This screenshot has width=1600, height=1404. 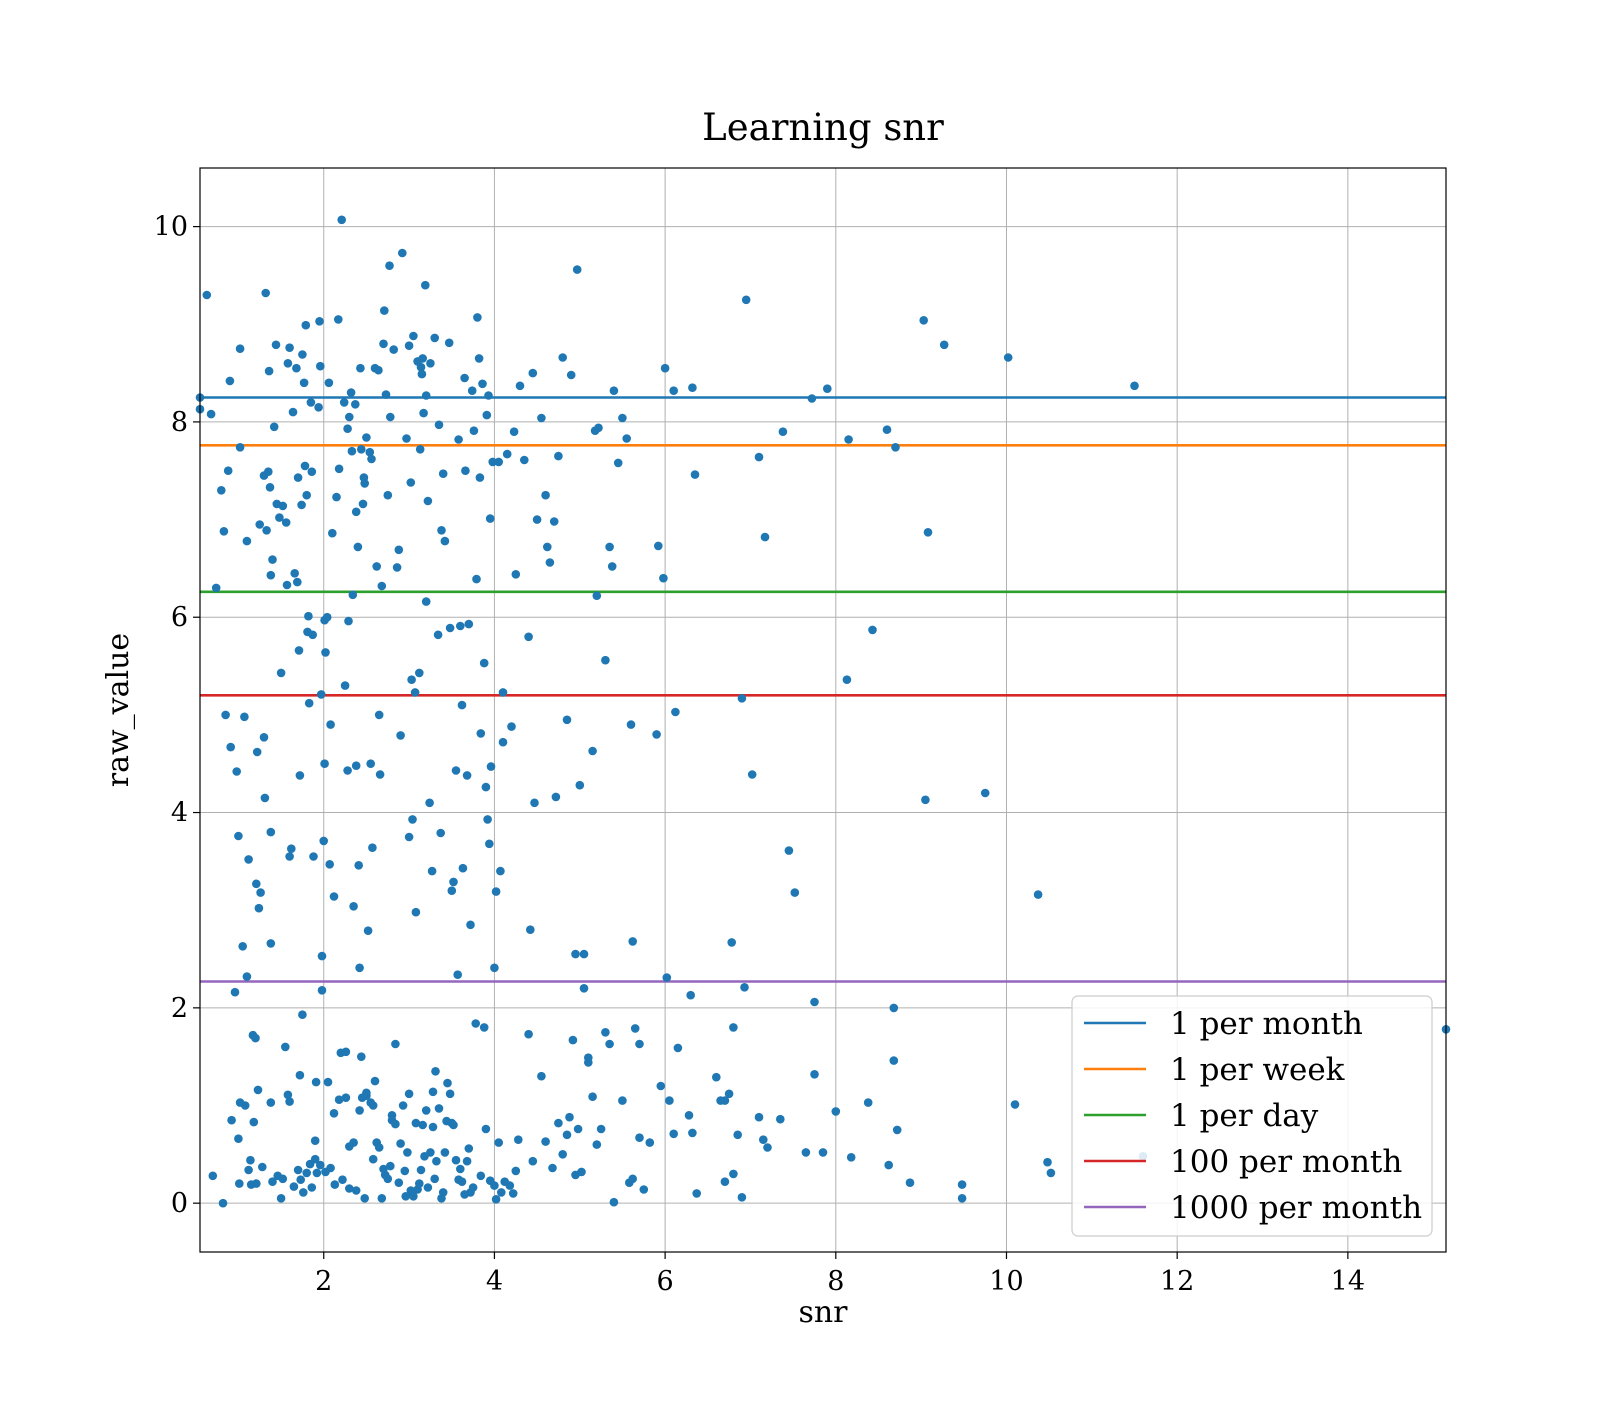 I want to click on y-axis-label: raw_value, so click(x=118, y=710).